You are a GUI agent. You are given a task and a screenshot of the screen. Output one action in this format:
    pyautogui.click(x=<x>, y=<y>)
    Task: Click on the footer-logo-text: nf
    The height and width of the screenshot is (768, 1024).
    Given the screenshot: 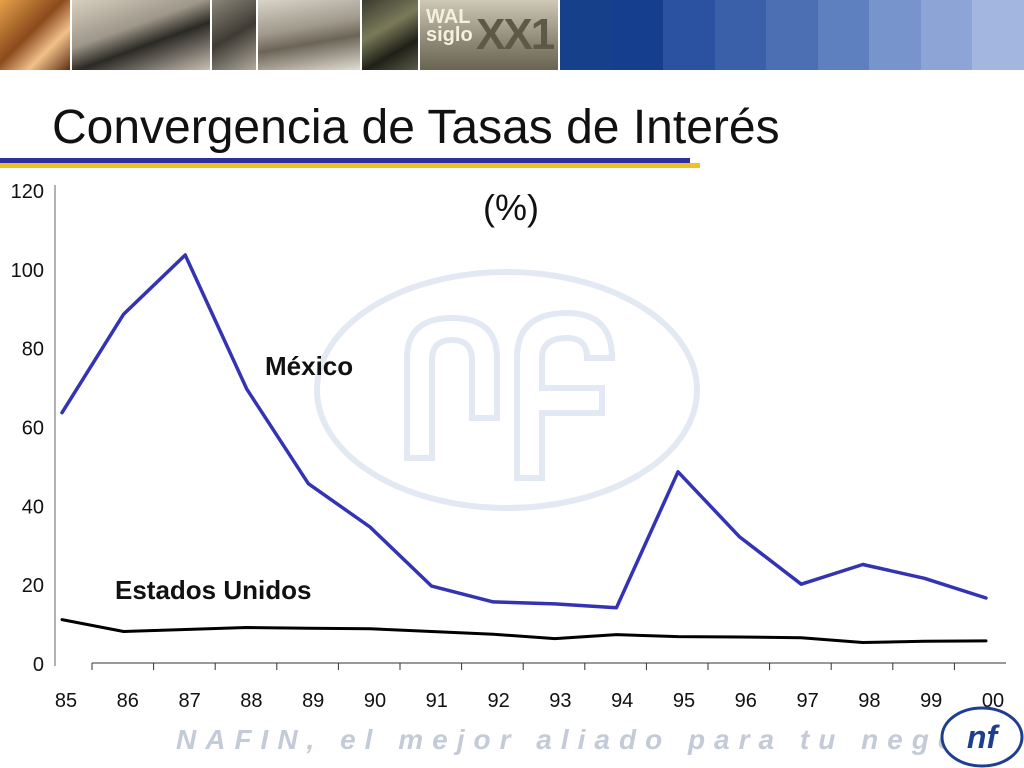 What is the action you would take?
    pyautogui.click(x=984, y=737)
    